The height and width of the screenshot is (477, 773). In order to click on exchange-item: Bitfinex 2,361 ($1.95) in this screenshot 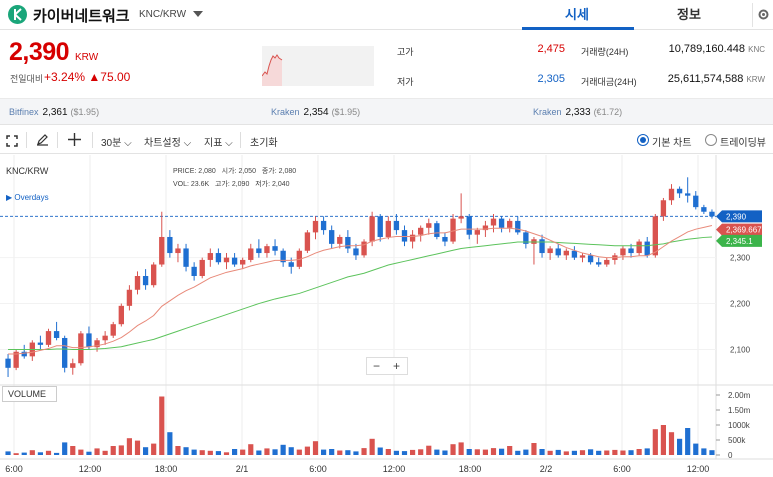, I will do `click(54, 112)`.